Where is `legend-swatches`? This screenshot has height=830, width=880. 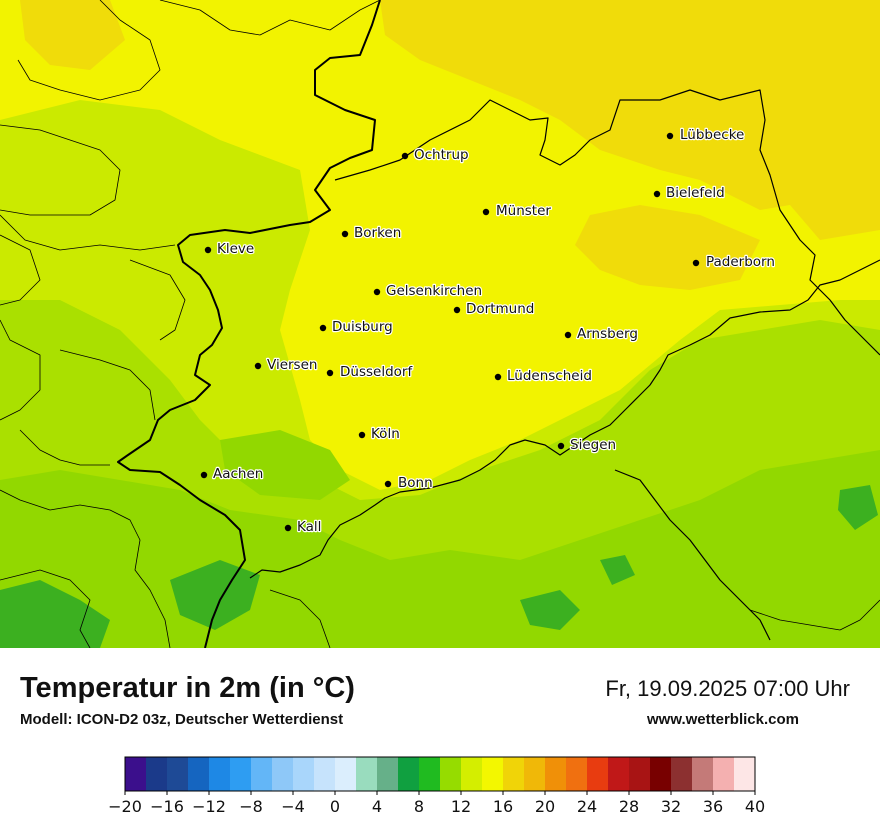 legend-swatches is located at coordinates (440, 774).